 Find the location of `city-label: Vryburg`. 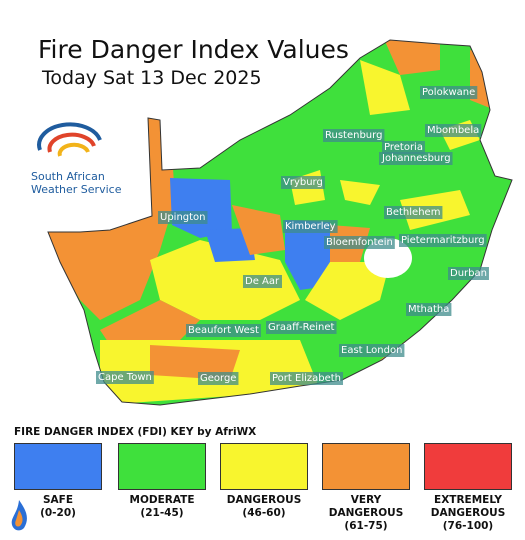

city-label: Vryburg is located at coordinates (303, 182).